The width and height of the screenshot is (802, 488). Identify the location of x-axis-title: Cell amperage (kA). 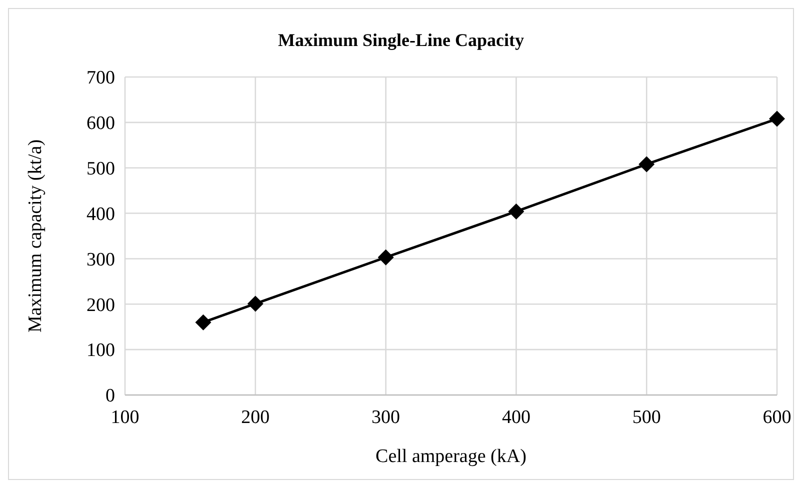
(451, 456).